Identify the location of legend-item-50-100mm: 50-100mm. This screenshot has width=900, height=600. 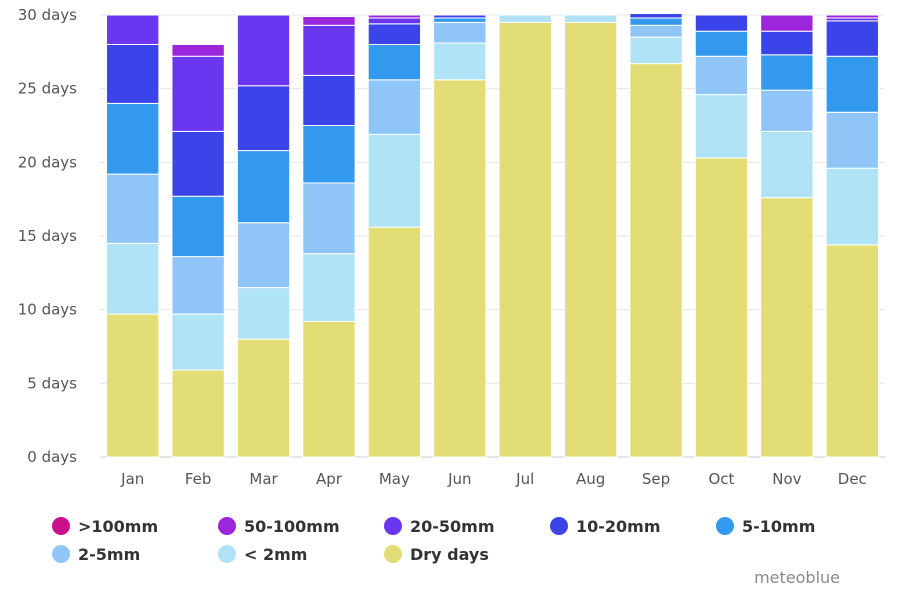
(279, 526).